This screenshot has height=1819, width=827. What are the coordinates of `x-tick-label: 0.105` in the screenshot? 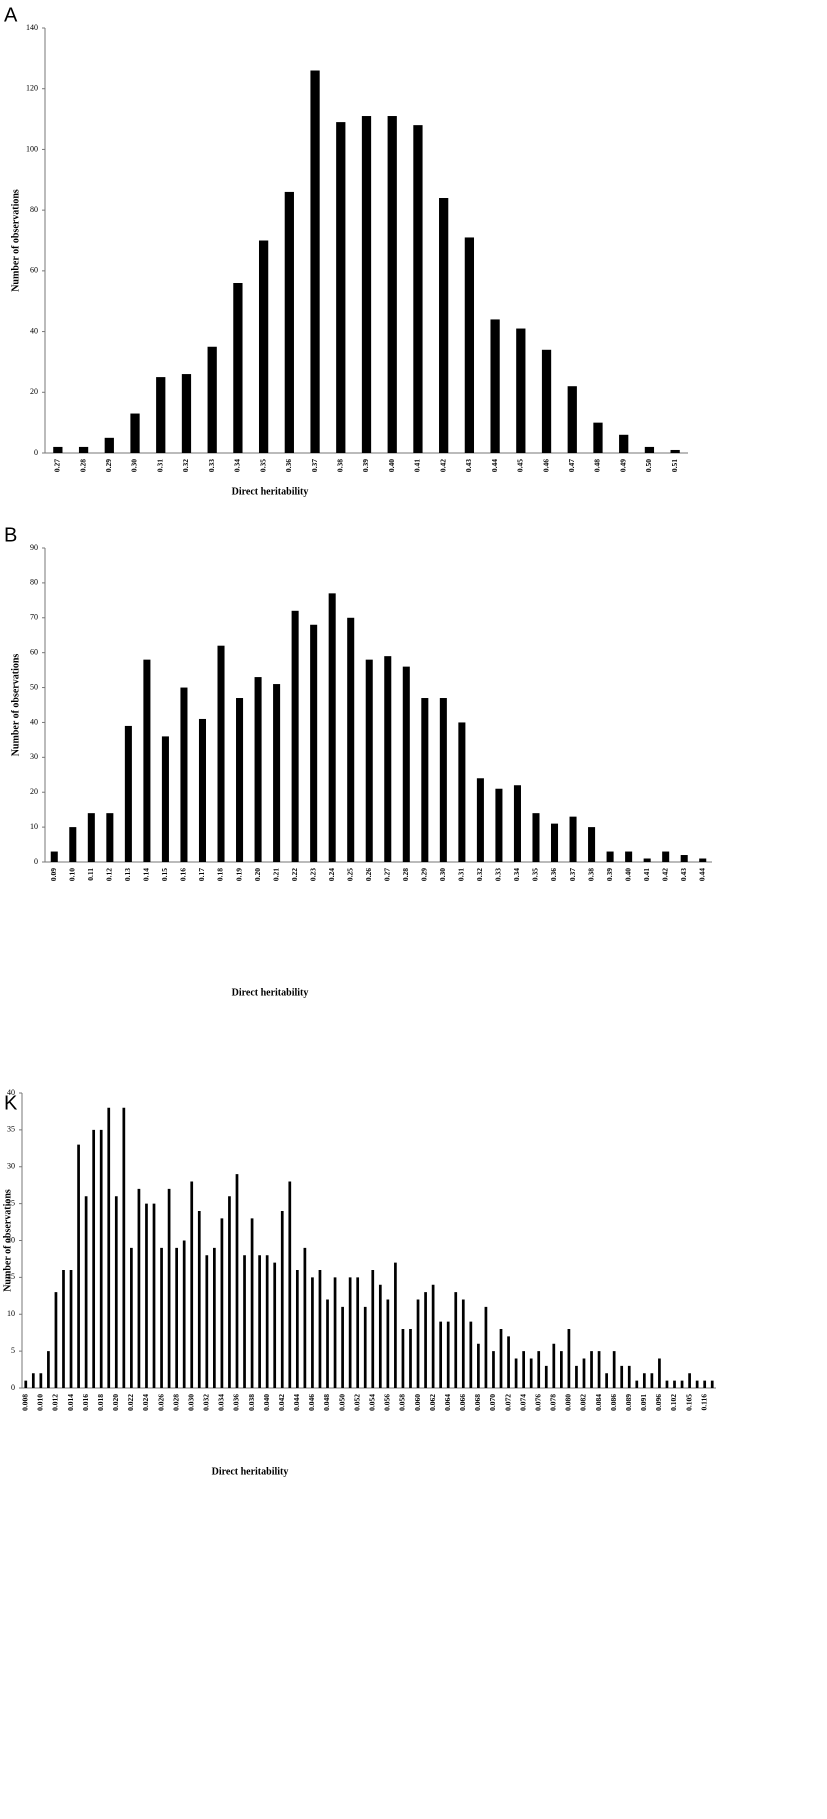 It's located at (688, 1402).